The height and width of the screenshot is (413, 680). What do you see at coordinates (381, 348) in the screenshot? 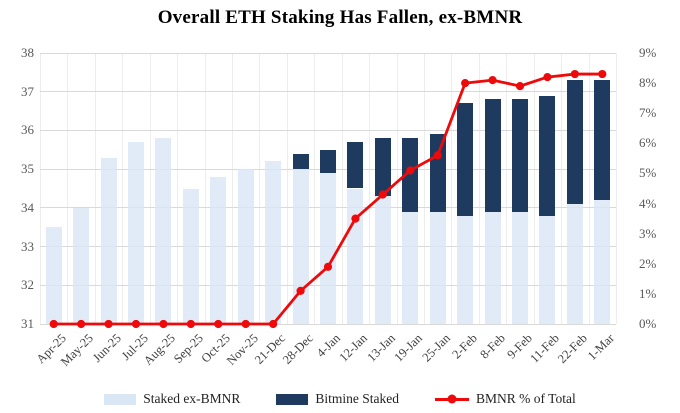
I see `x-axis-label: 13-Jan` at bounding box center [381, 348].